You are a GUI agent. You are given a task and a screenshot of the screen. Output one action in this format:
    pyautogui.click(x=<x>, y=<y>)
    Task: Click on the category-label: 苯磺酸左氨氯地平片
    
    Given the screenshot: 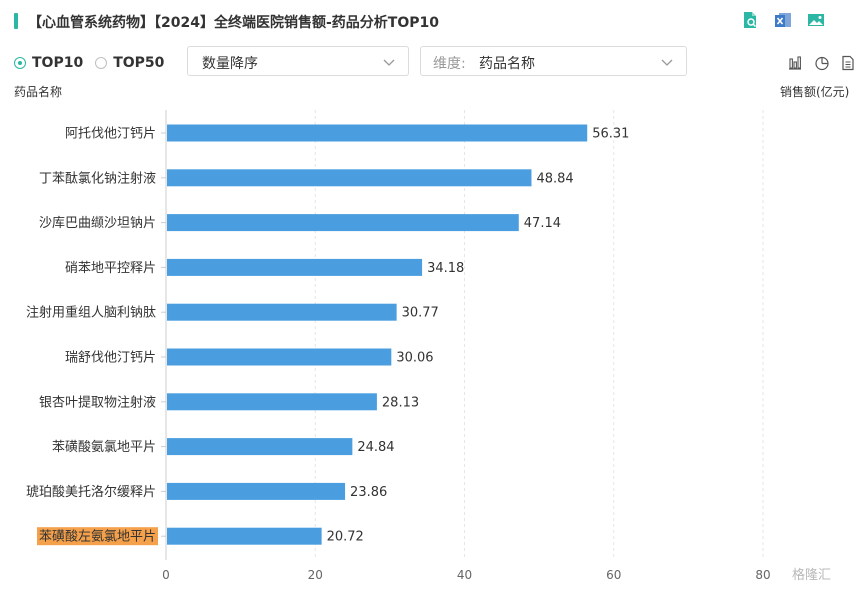 What is the action you would take?
    pyautogui.click(x=97, y=537)
    